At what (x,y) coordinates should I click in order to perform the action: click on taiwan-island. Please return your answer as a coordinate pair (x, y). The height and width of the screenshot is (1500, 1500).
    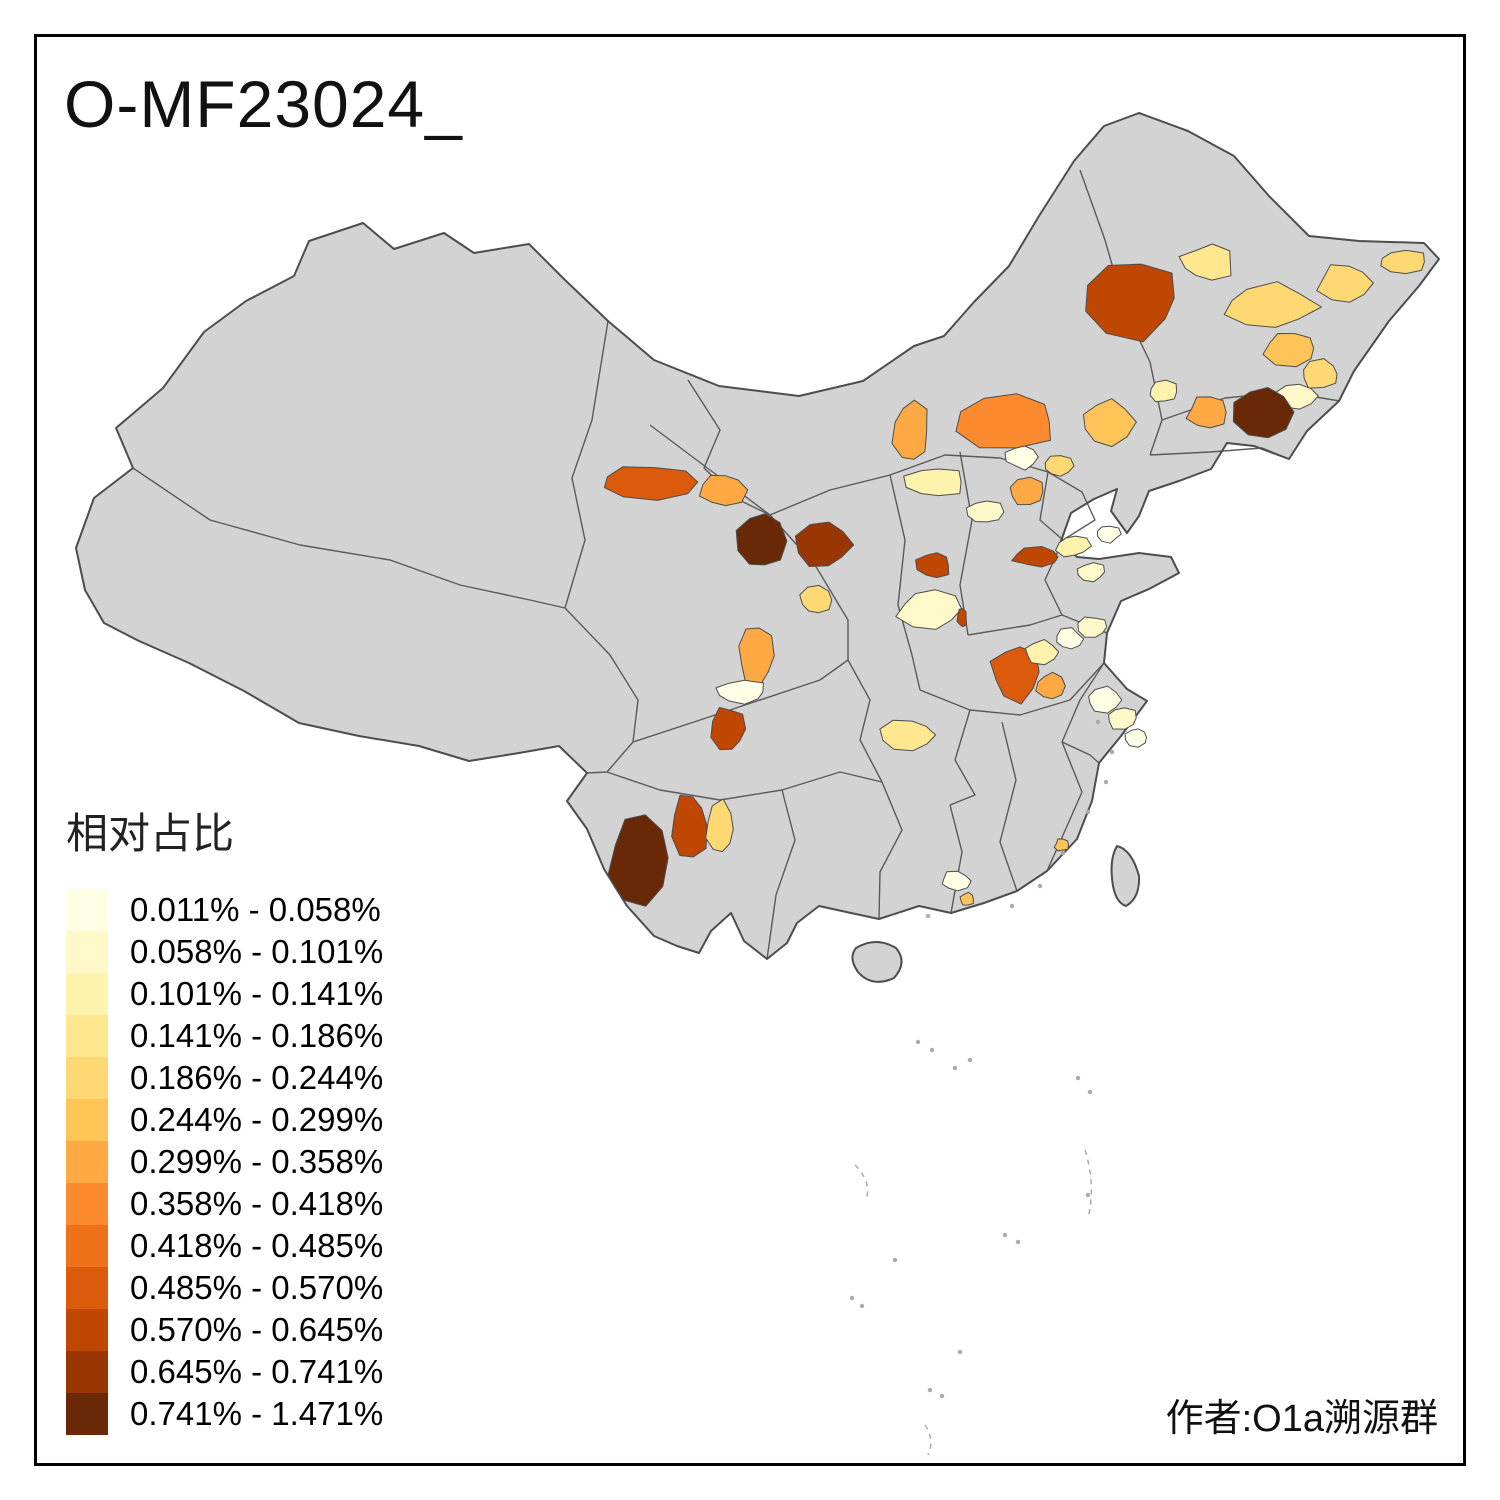
    Looking at the image, I should click on (1125, 876).